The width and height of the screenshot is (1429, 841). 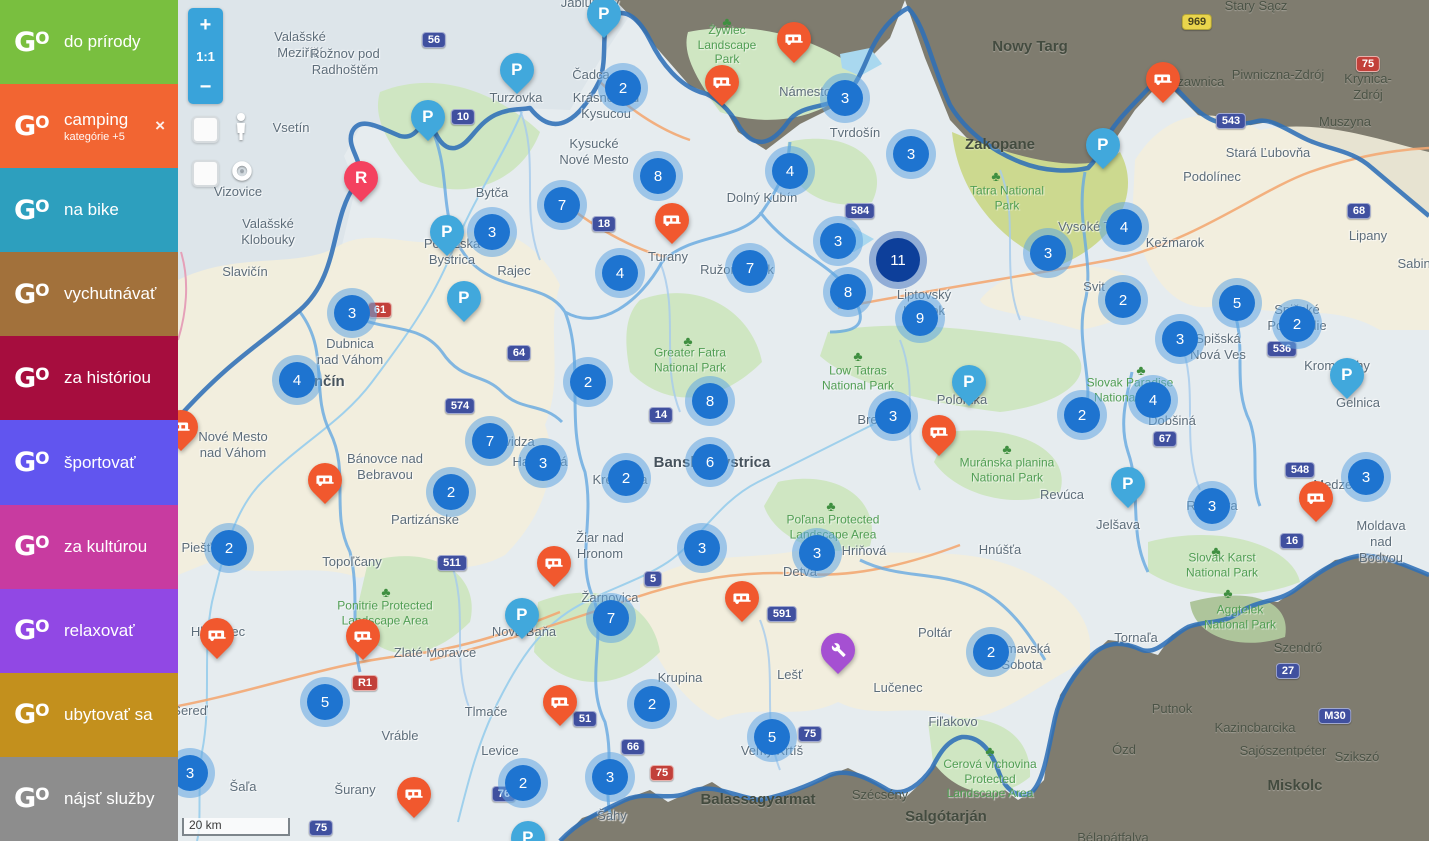 I want to click on place-label: Tlmače, so click(x=486, y=712).